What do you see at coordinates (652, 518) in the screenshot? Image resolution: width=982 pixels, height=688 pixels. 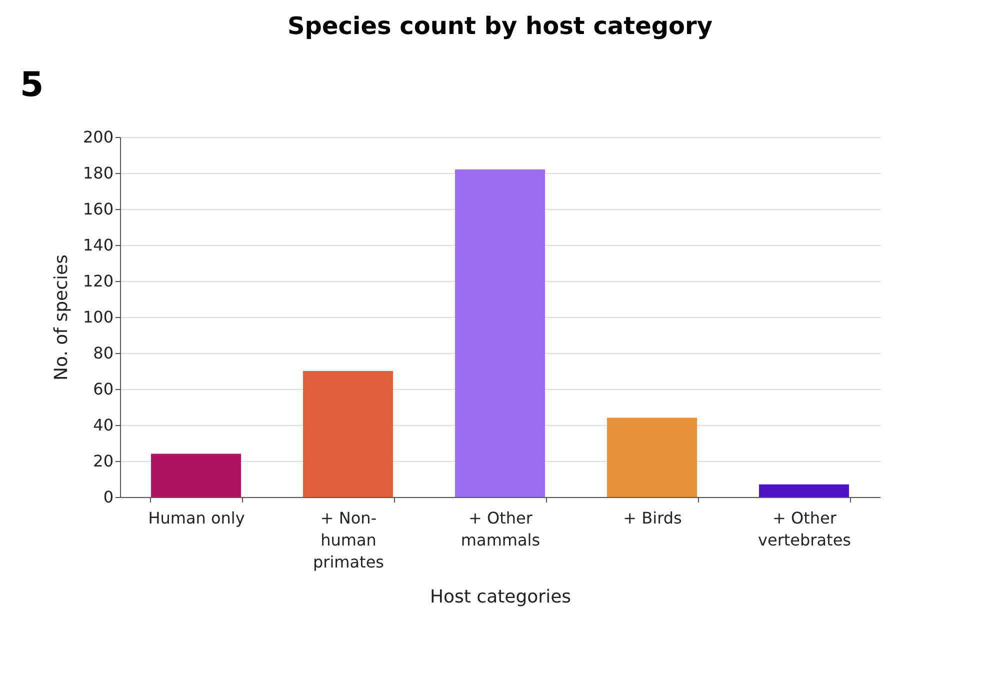 I see `x-tick-label: + Birds` at bounding box center [652, 518].